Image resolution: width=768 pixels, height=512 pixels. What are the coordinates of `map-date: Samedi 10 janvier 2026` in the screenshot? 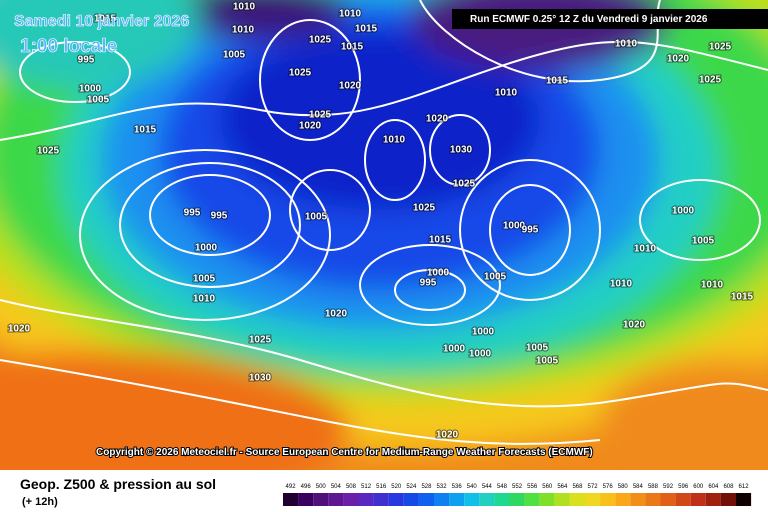 It's located at (101, 21).